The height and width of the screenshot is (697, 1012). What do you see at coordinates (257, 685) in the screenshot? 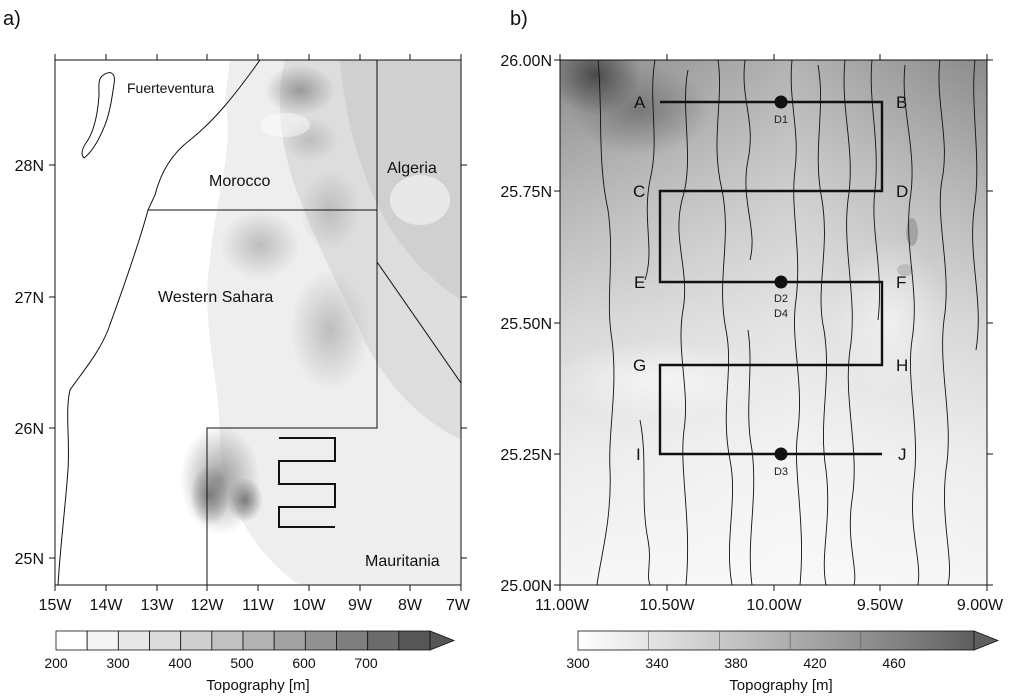
I see `colorbar-a-title: Topography [m]` at bounding box center [257, 685].